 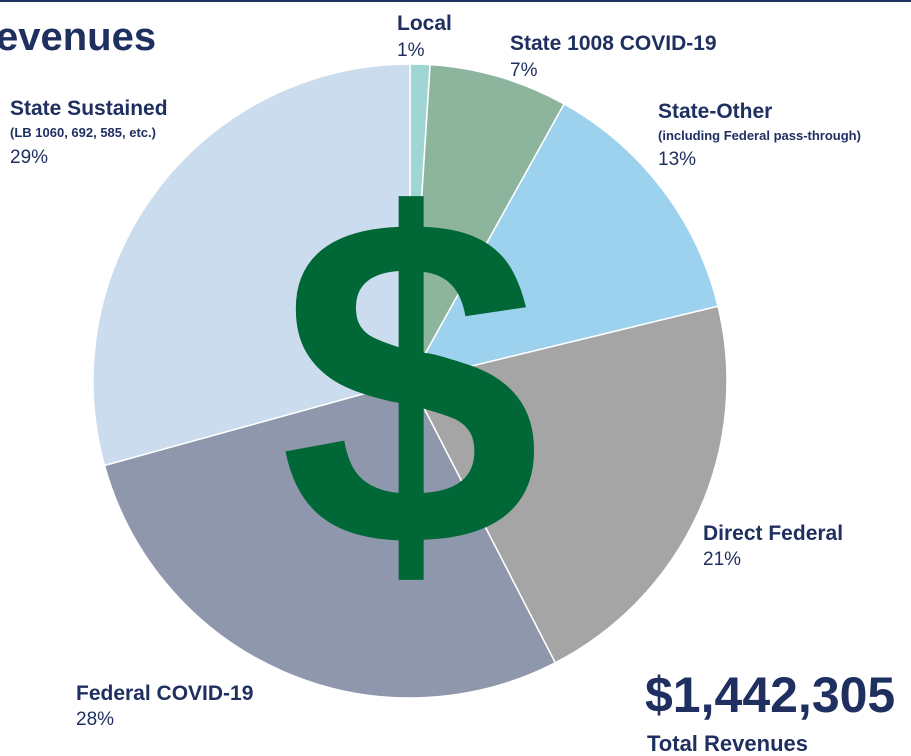 What do you see at coordinates (613, 43) in the screenshot?
I see `slice-label: State 1008 COVID-19` at bounding box center [613, 43].